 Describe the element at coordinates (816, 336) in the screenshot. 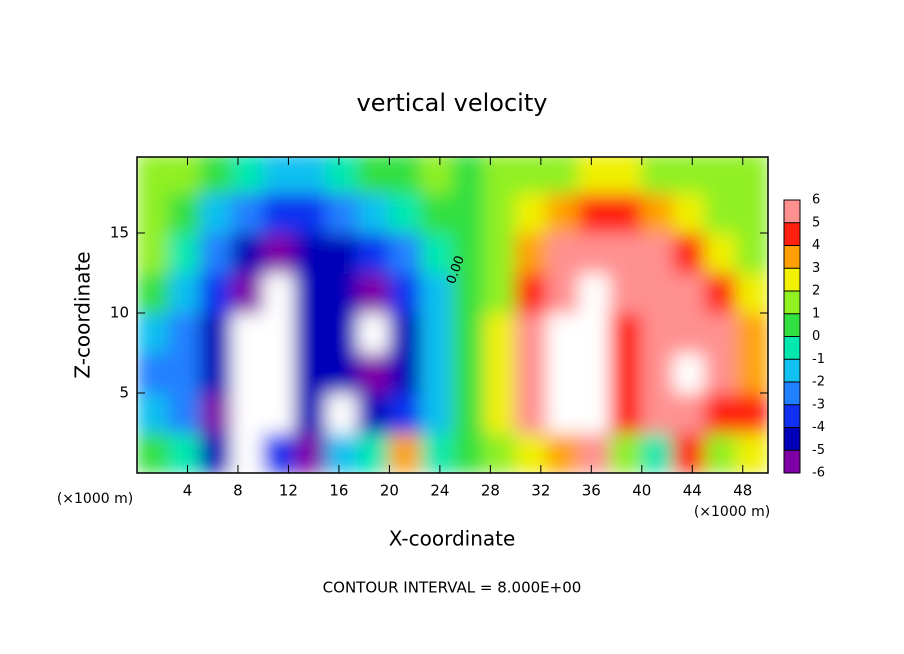

I see `colorbar-tick-label: 0` at that location.